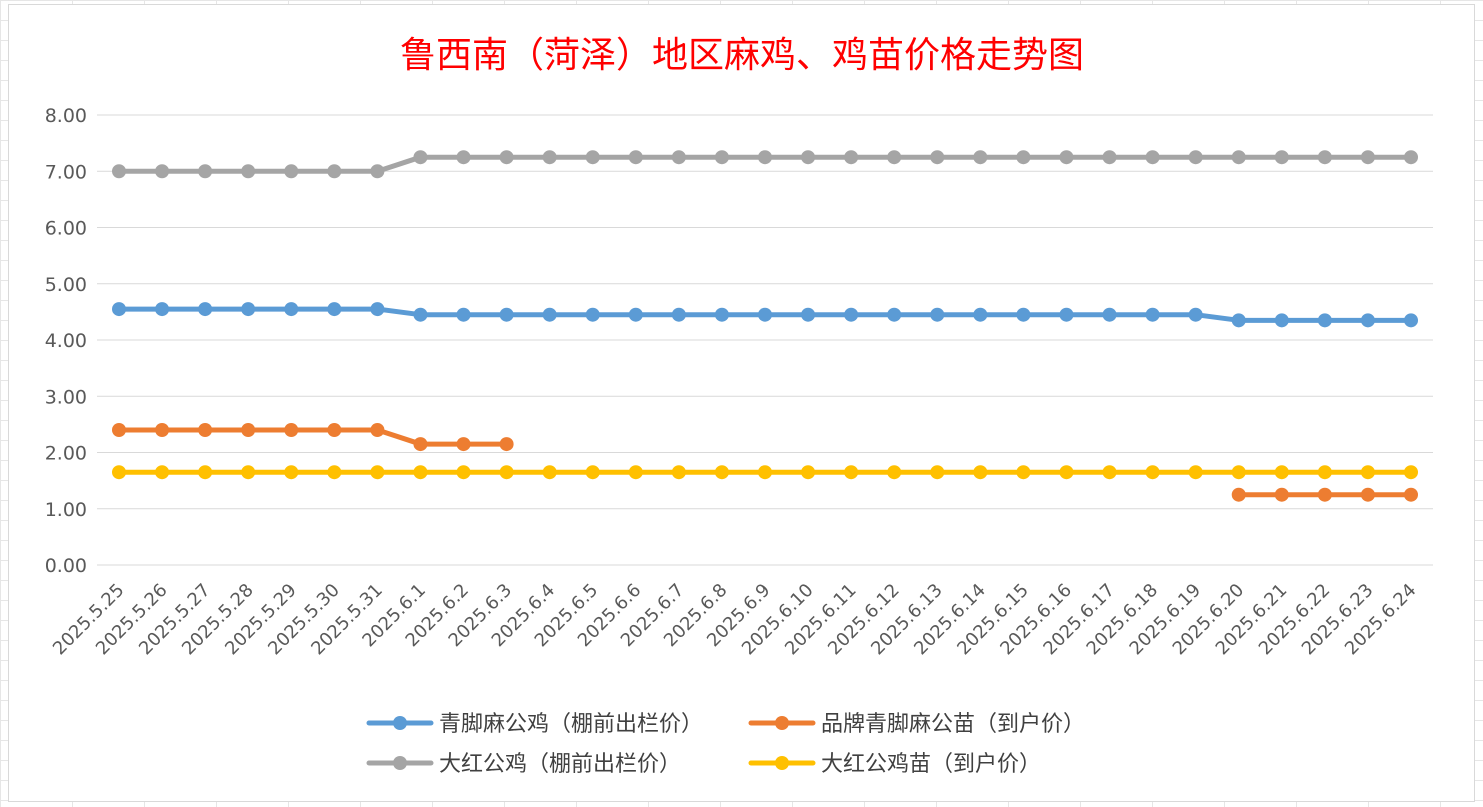 The height and width of the screenshot is (807, 1483). What do you see at coordinates (534, 724) in the screenshot?
I see `legend-item: 青脚麻公鸡（棚前出栏价）` at bounding box center [534, 724].